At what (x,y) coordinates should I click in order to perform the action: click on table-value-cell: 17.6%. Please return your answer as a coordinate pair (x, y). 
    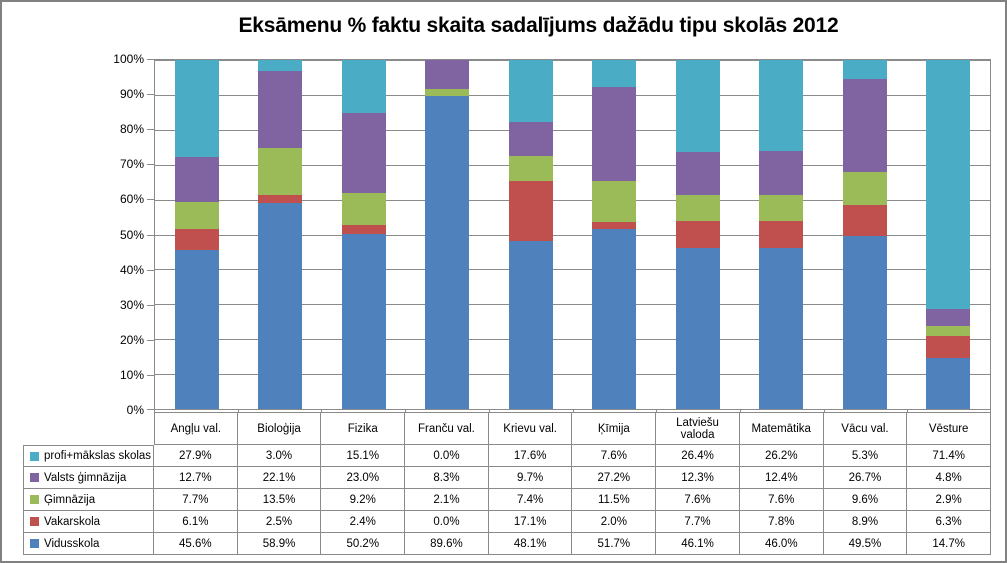
    Looking at the image, I should click on (530, 456).